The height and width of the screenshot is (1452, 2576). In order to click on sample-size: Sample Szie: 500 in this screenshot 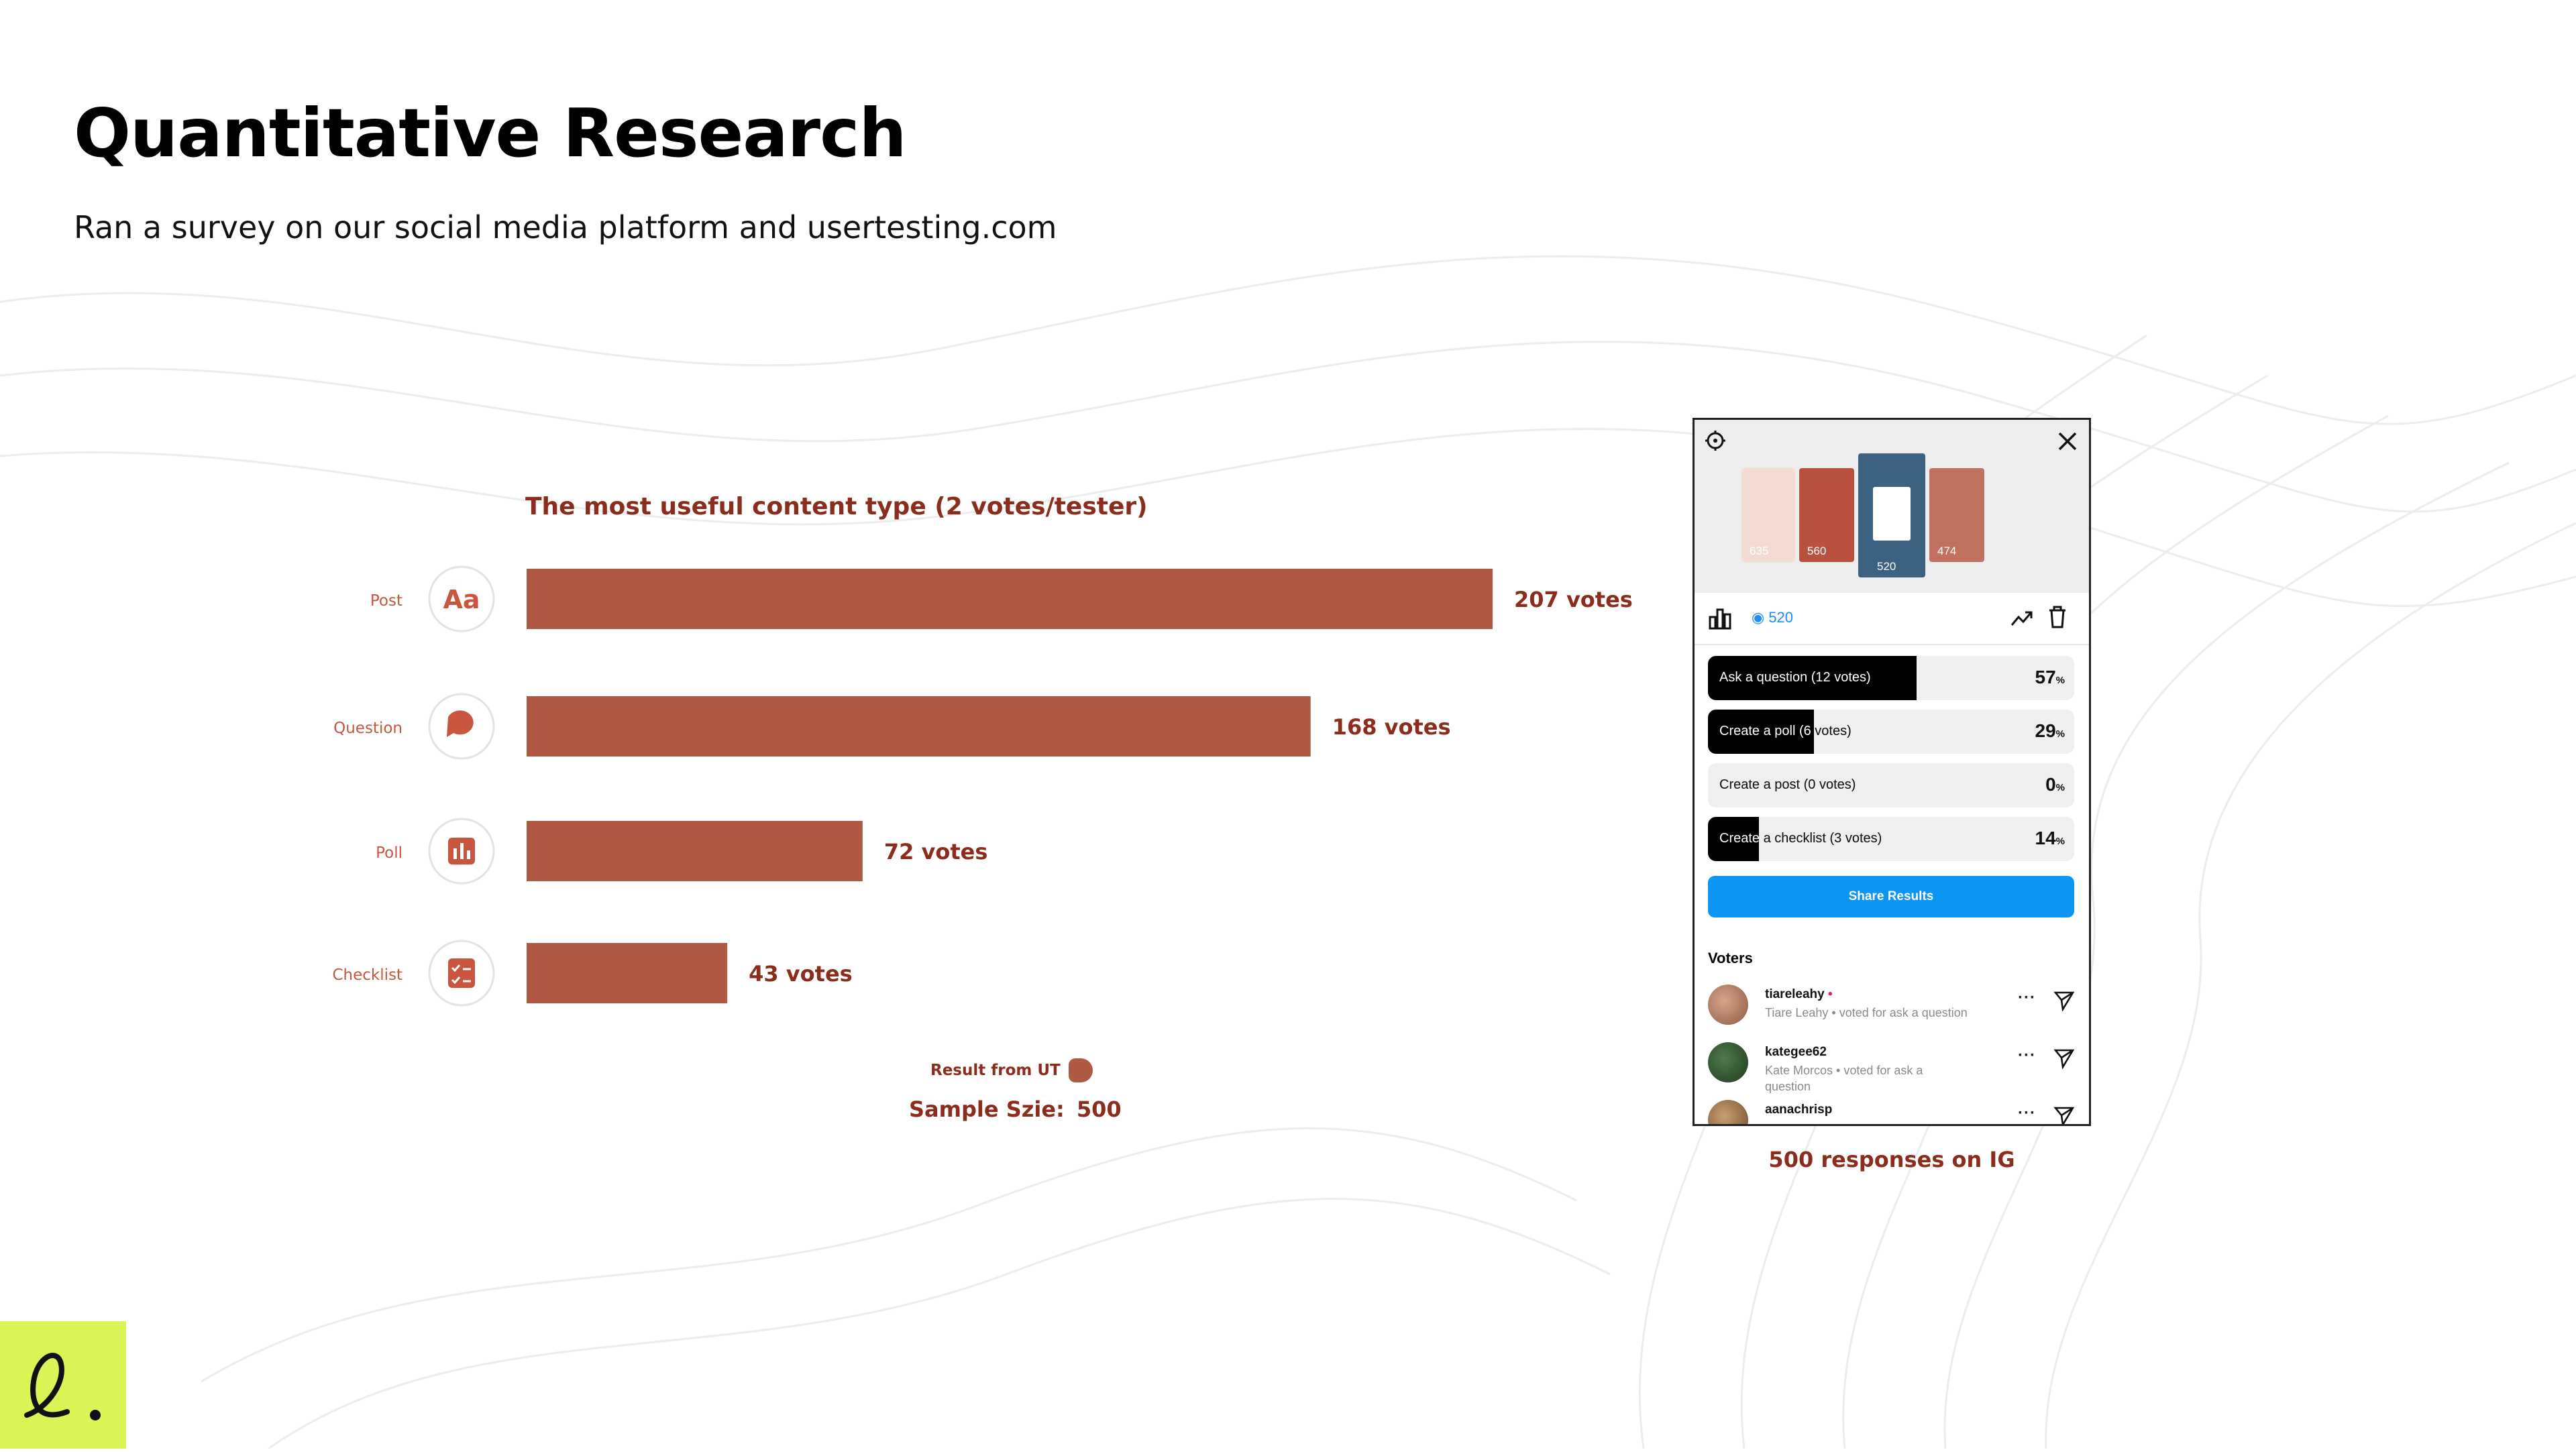, I will do `click(1015, 1109)`.